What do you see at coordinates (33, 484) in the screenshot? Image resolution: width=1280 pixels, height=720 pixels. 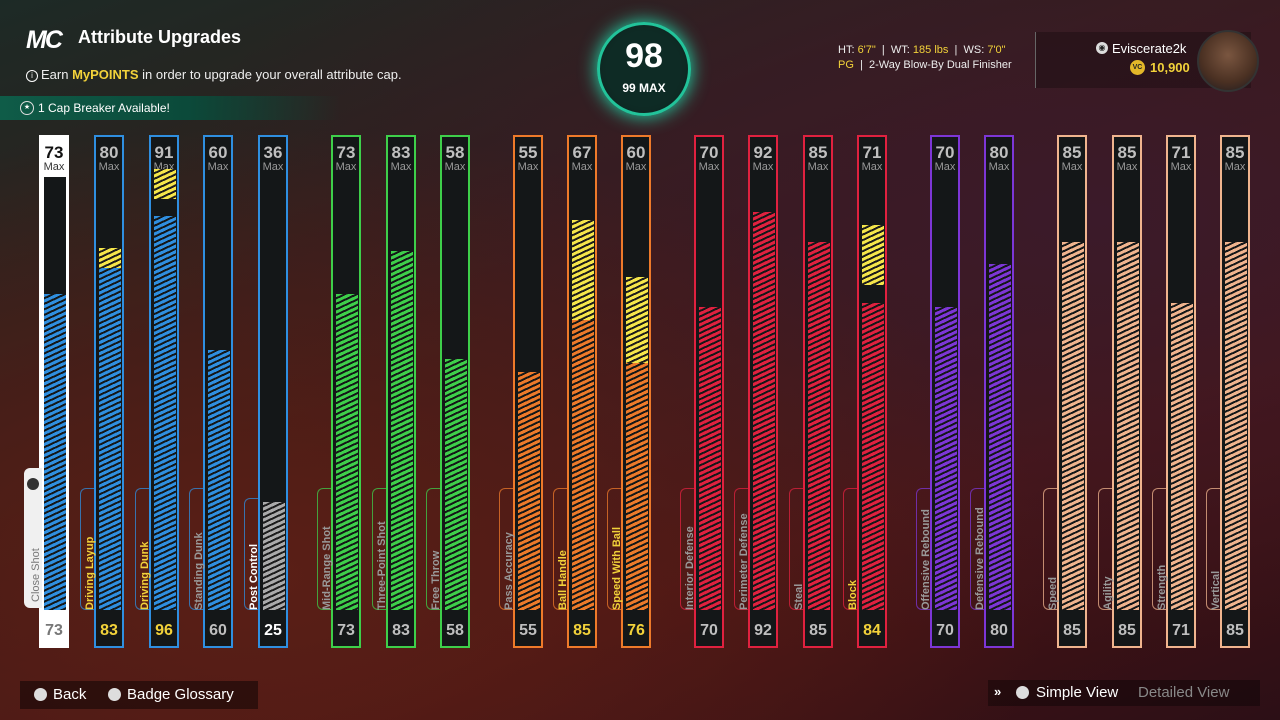 I see `lock-icon` at bounding box center [33, 484].